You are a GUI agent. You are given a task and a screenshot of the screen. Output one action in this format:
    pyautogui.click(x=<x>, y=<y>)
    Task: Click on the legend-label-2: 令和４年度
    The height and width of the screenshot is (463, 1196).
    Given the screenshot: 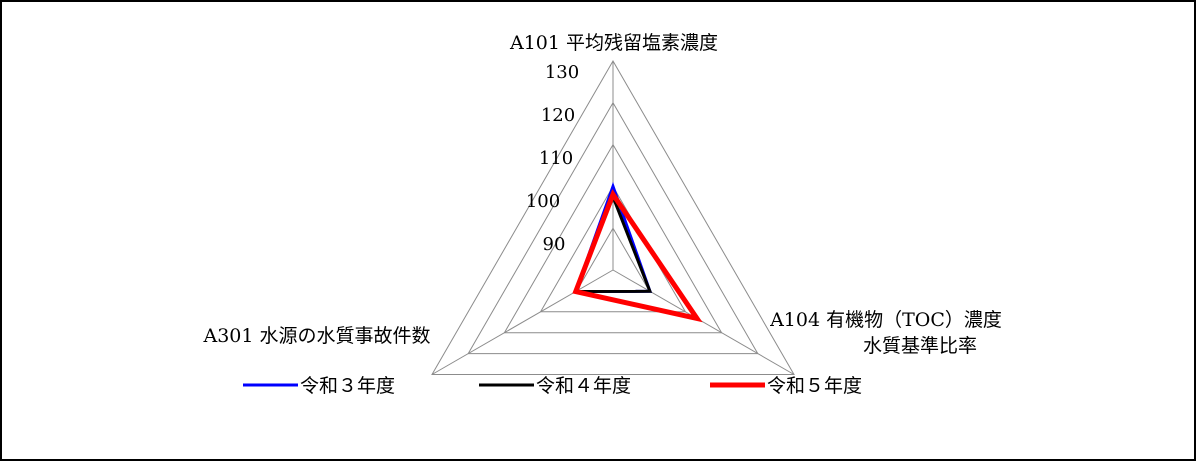 What is the action you would take?
    pyautogui.click(x=583, y=386)
    